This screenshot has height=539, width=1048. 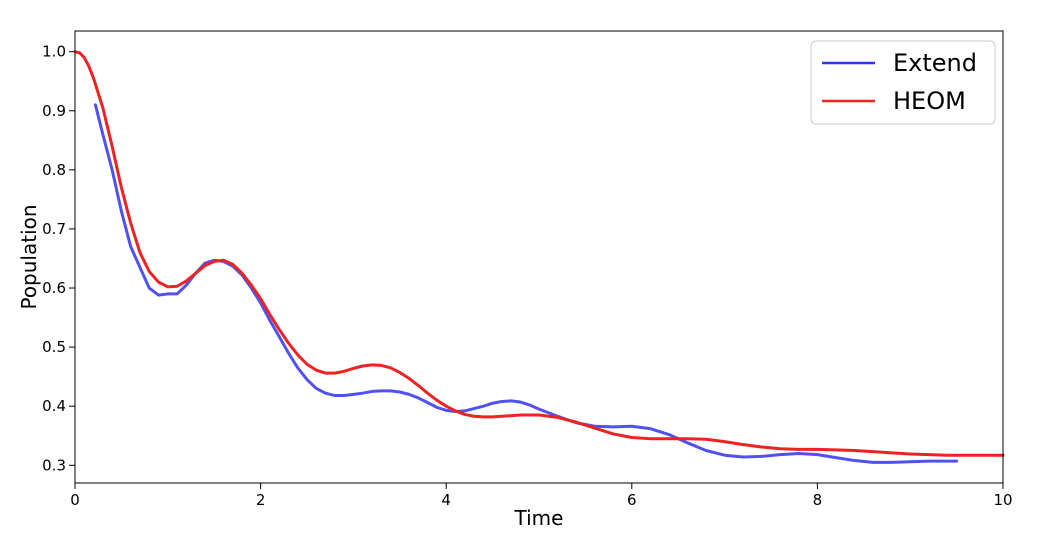 What do you see at coordinates (54, 170) in the screenshot?
I see `y-tick-label: 0.8` at bounding box center [54, 170].